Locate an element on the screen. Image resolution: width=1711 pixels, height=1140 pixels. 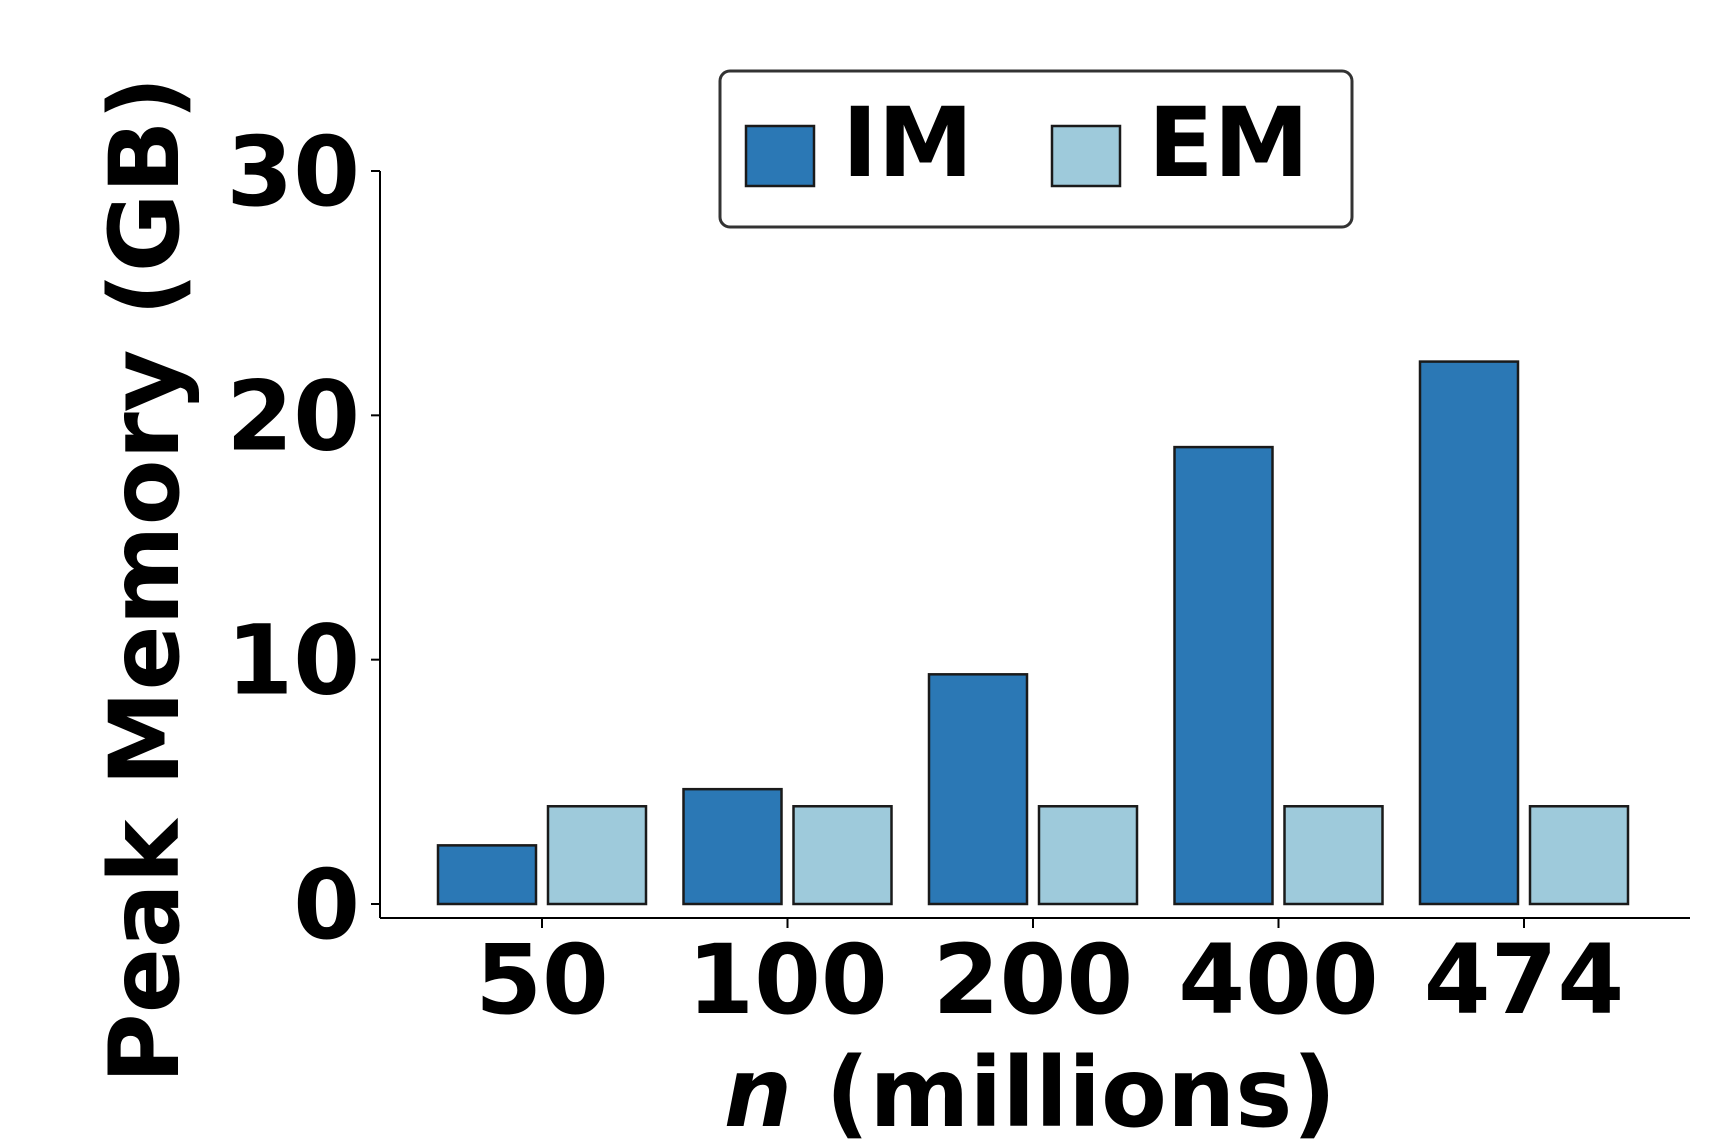
x-tick-label: 50 is located at coordinates (542, 980).